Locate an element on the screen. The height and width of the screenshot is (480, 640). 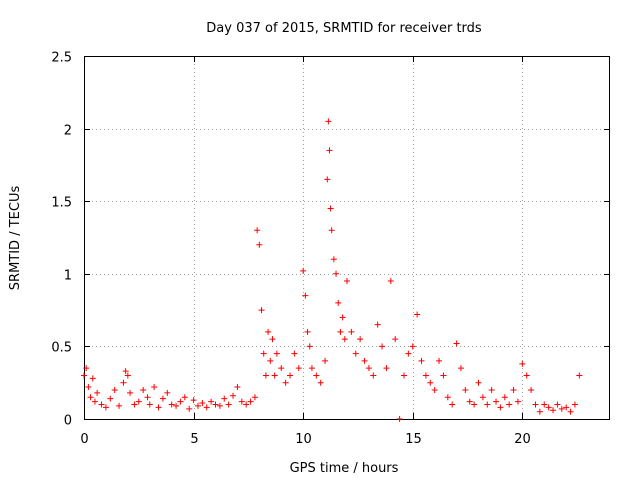
y-tick-label: 1.5 is located at coordinates (61, 203).